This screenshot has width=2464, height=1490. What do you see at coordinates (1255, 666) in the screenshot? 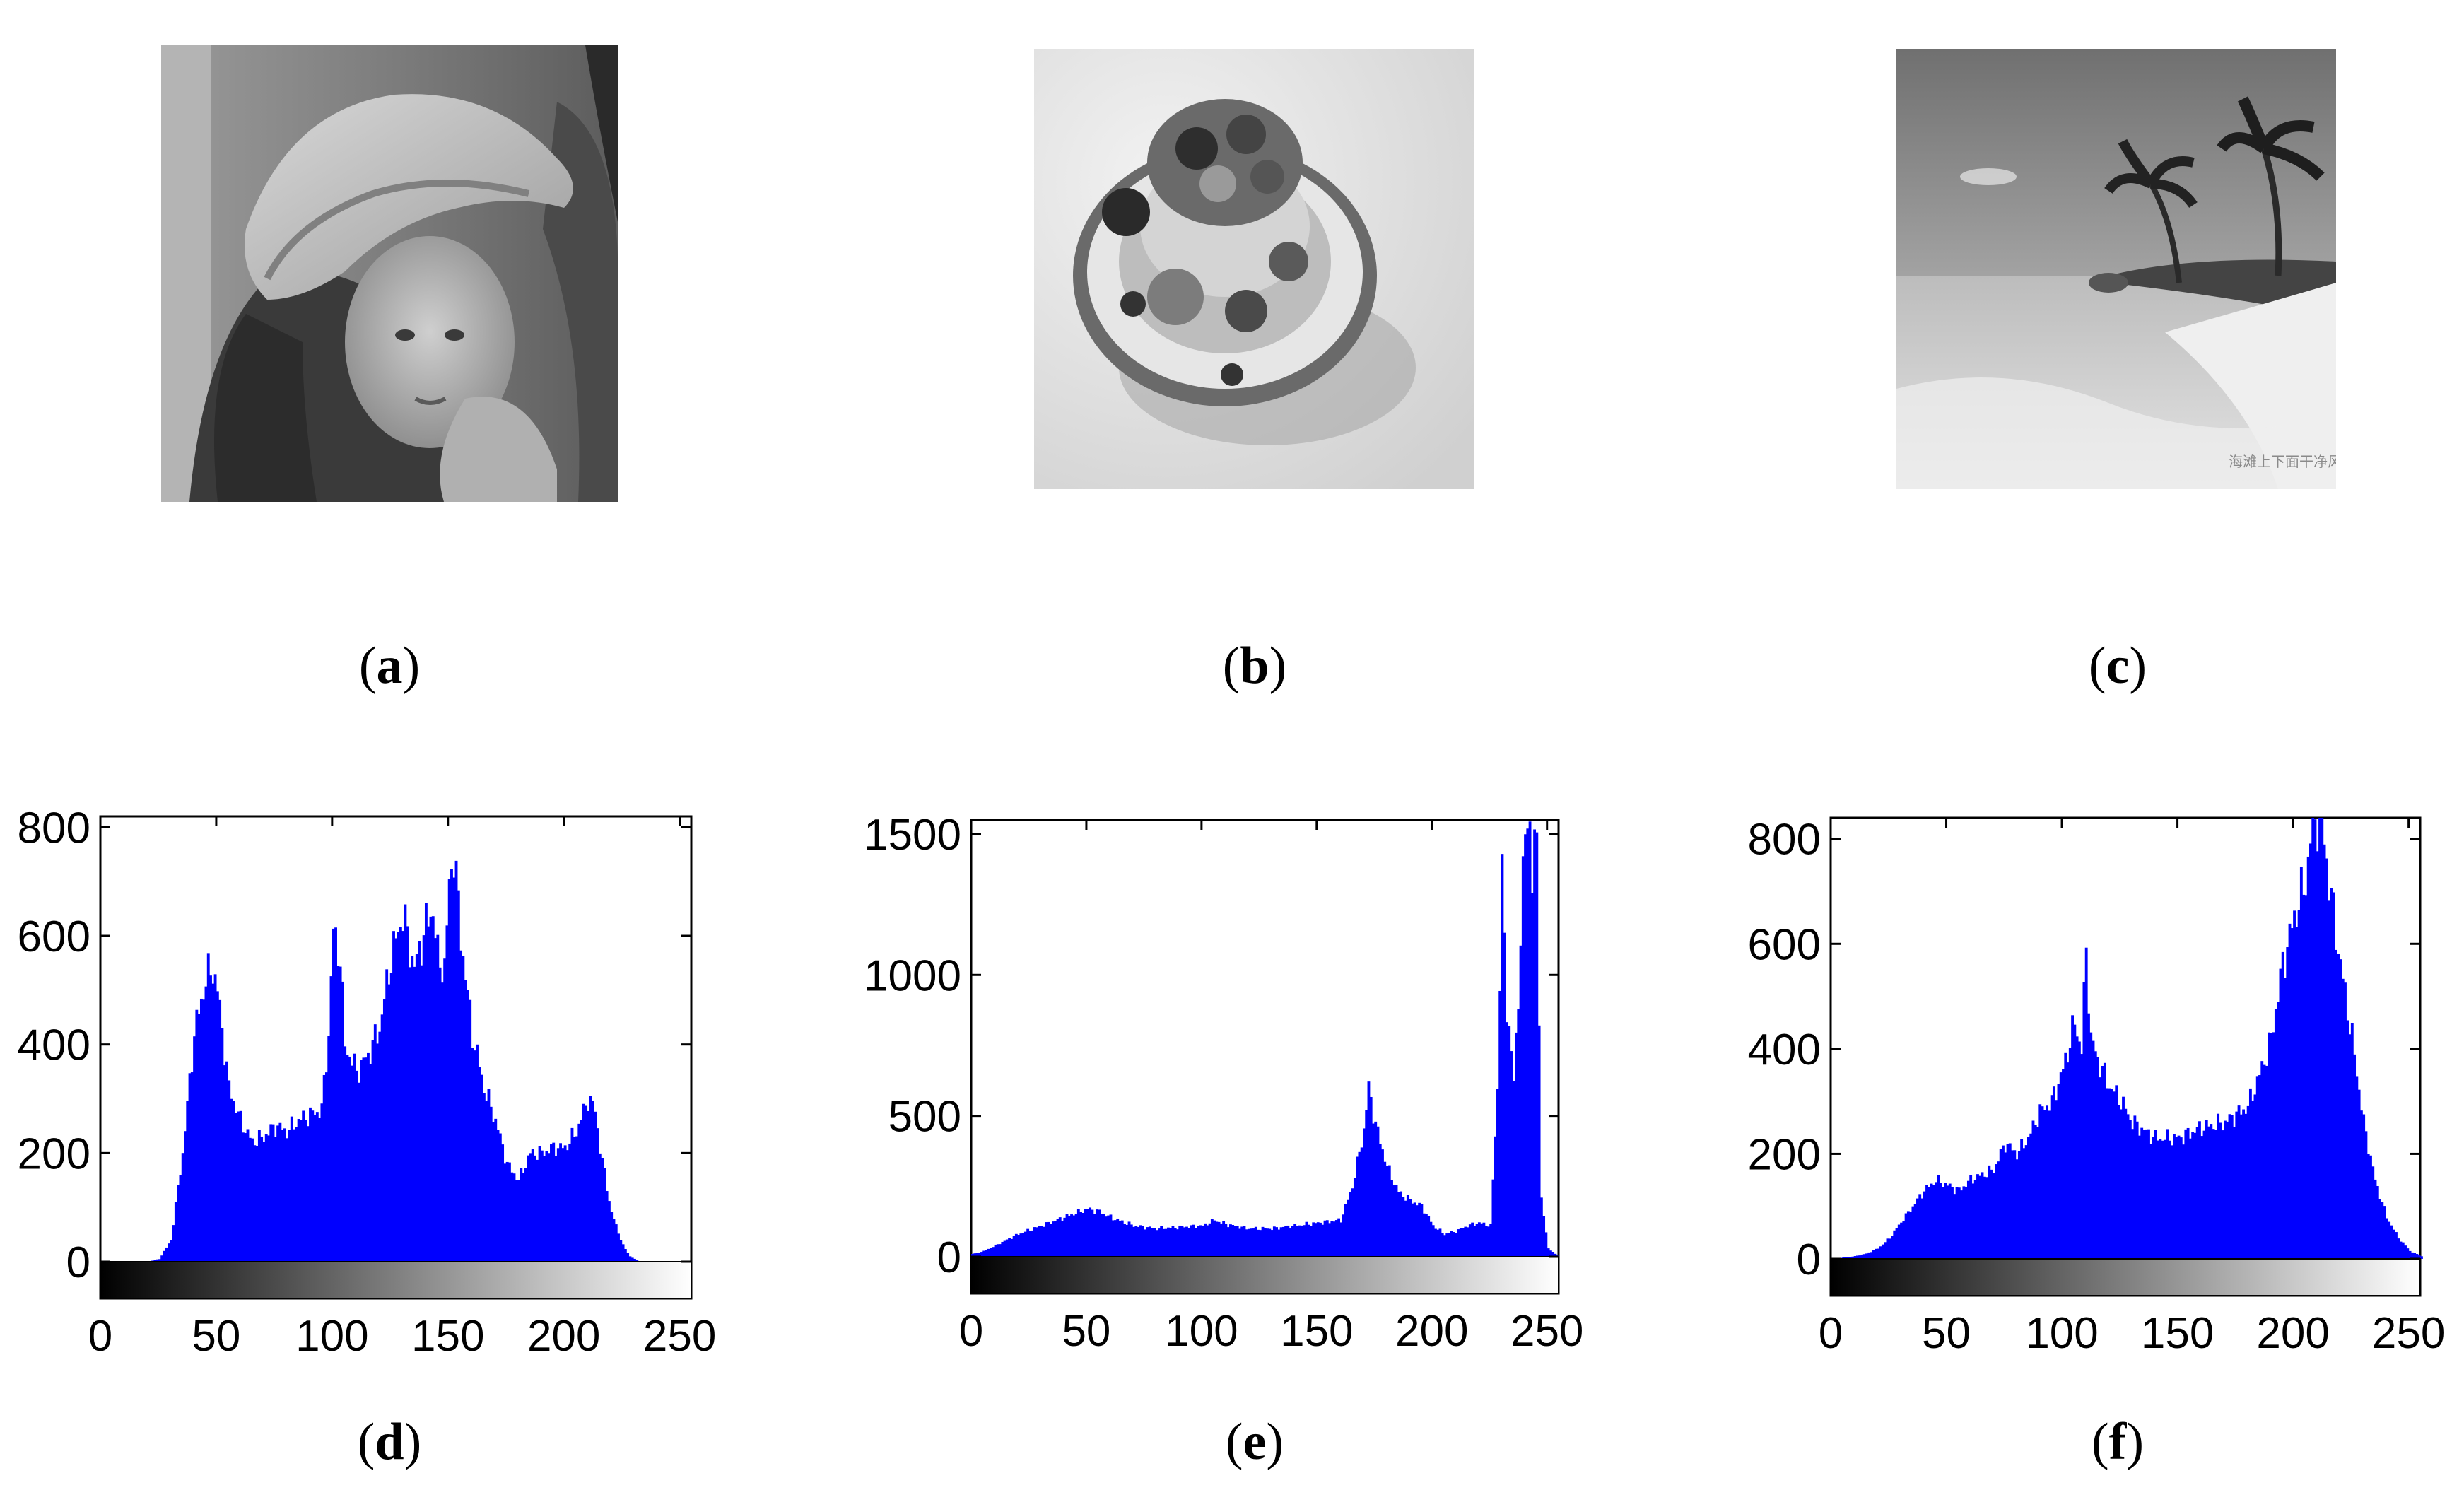
I see `caption-b: (b)` at bounding box center [1255, 666].